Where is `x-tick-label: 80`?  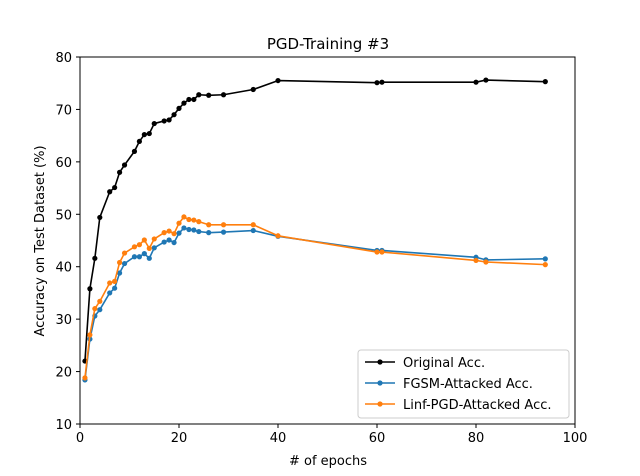 x-tick-label: 80 is located at coordinates (476, 438).